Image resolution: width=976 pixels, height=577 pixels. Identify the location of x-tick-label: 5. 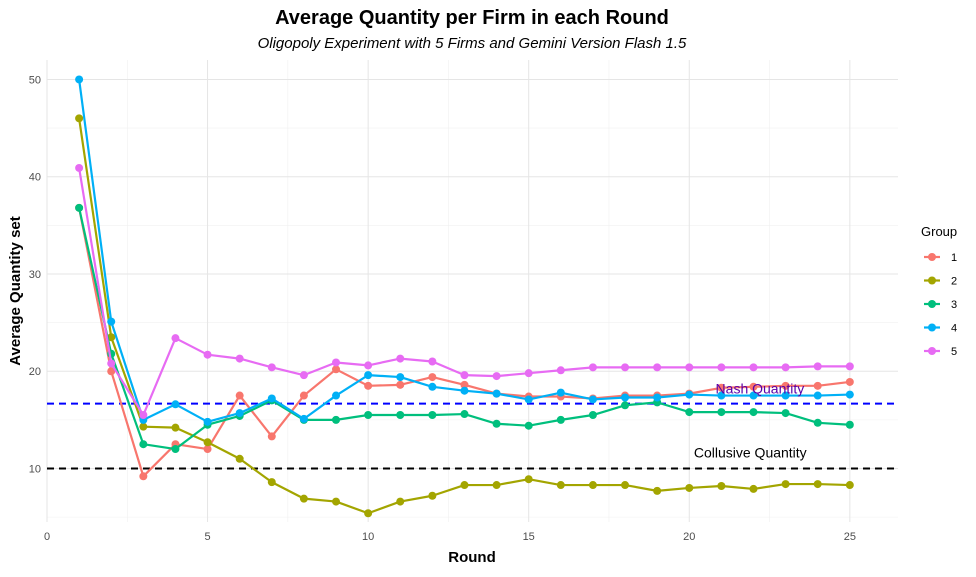
(208, 537).